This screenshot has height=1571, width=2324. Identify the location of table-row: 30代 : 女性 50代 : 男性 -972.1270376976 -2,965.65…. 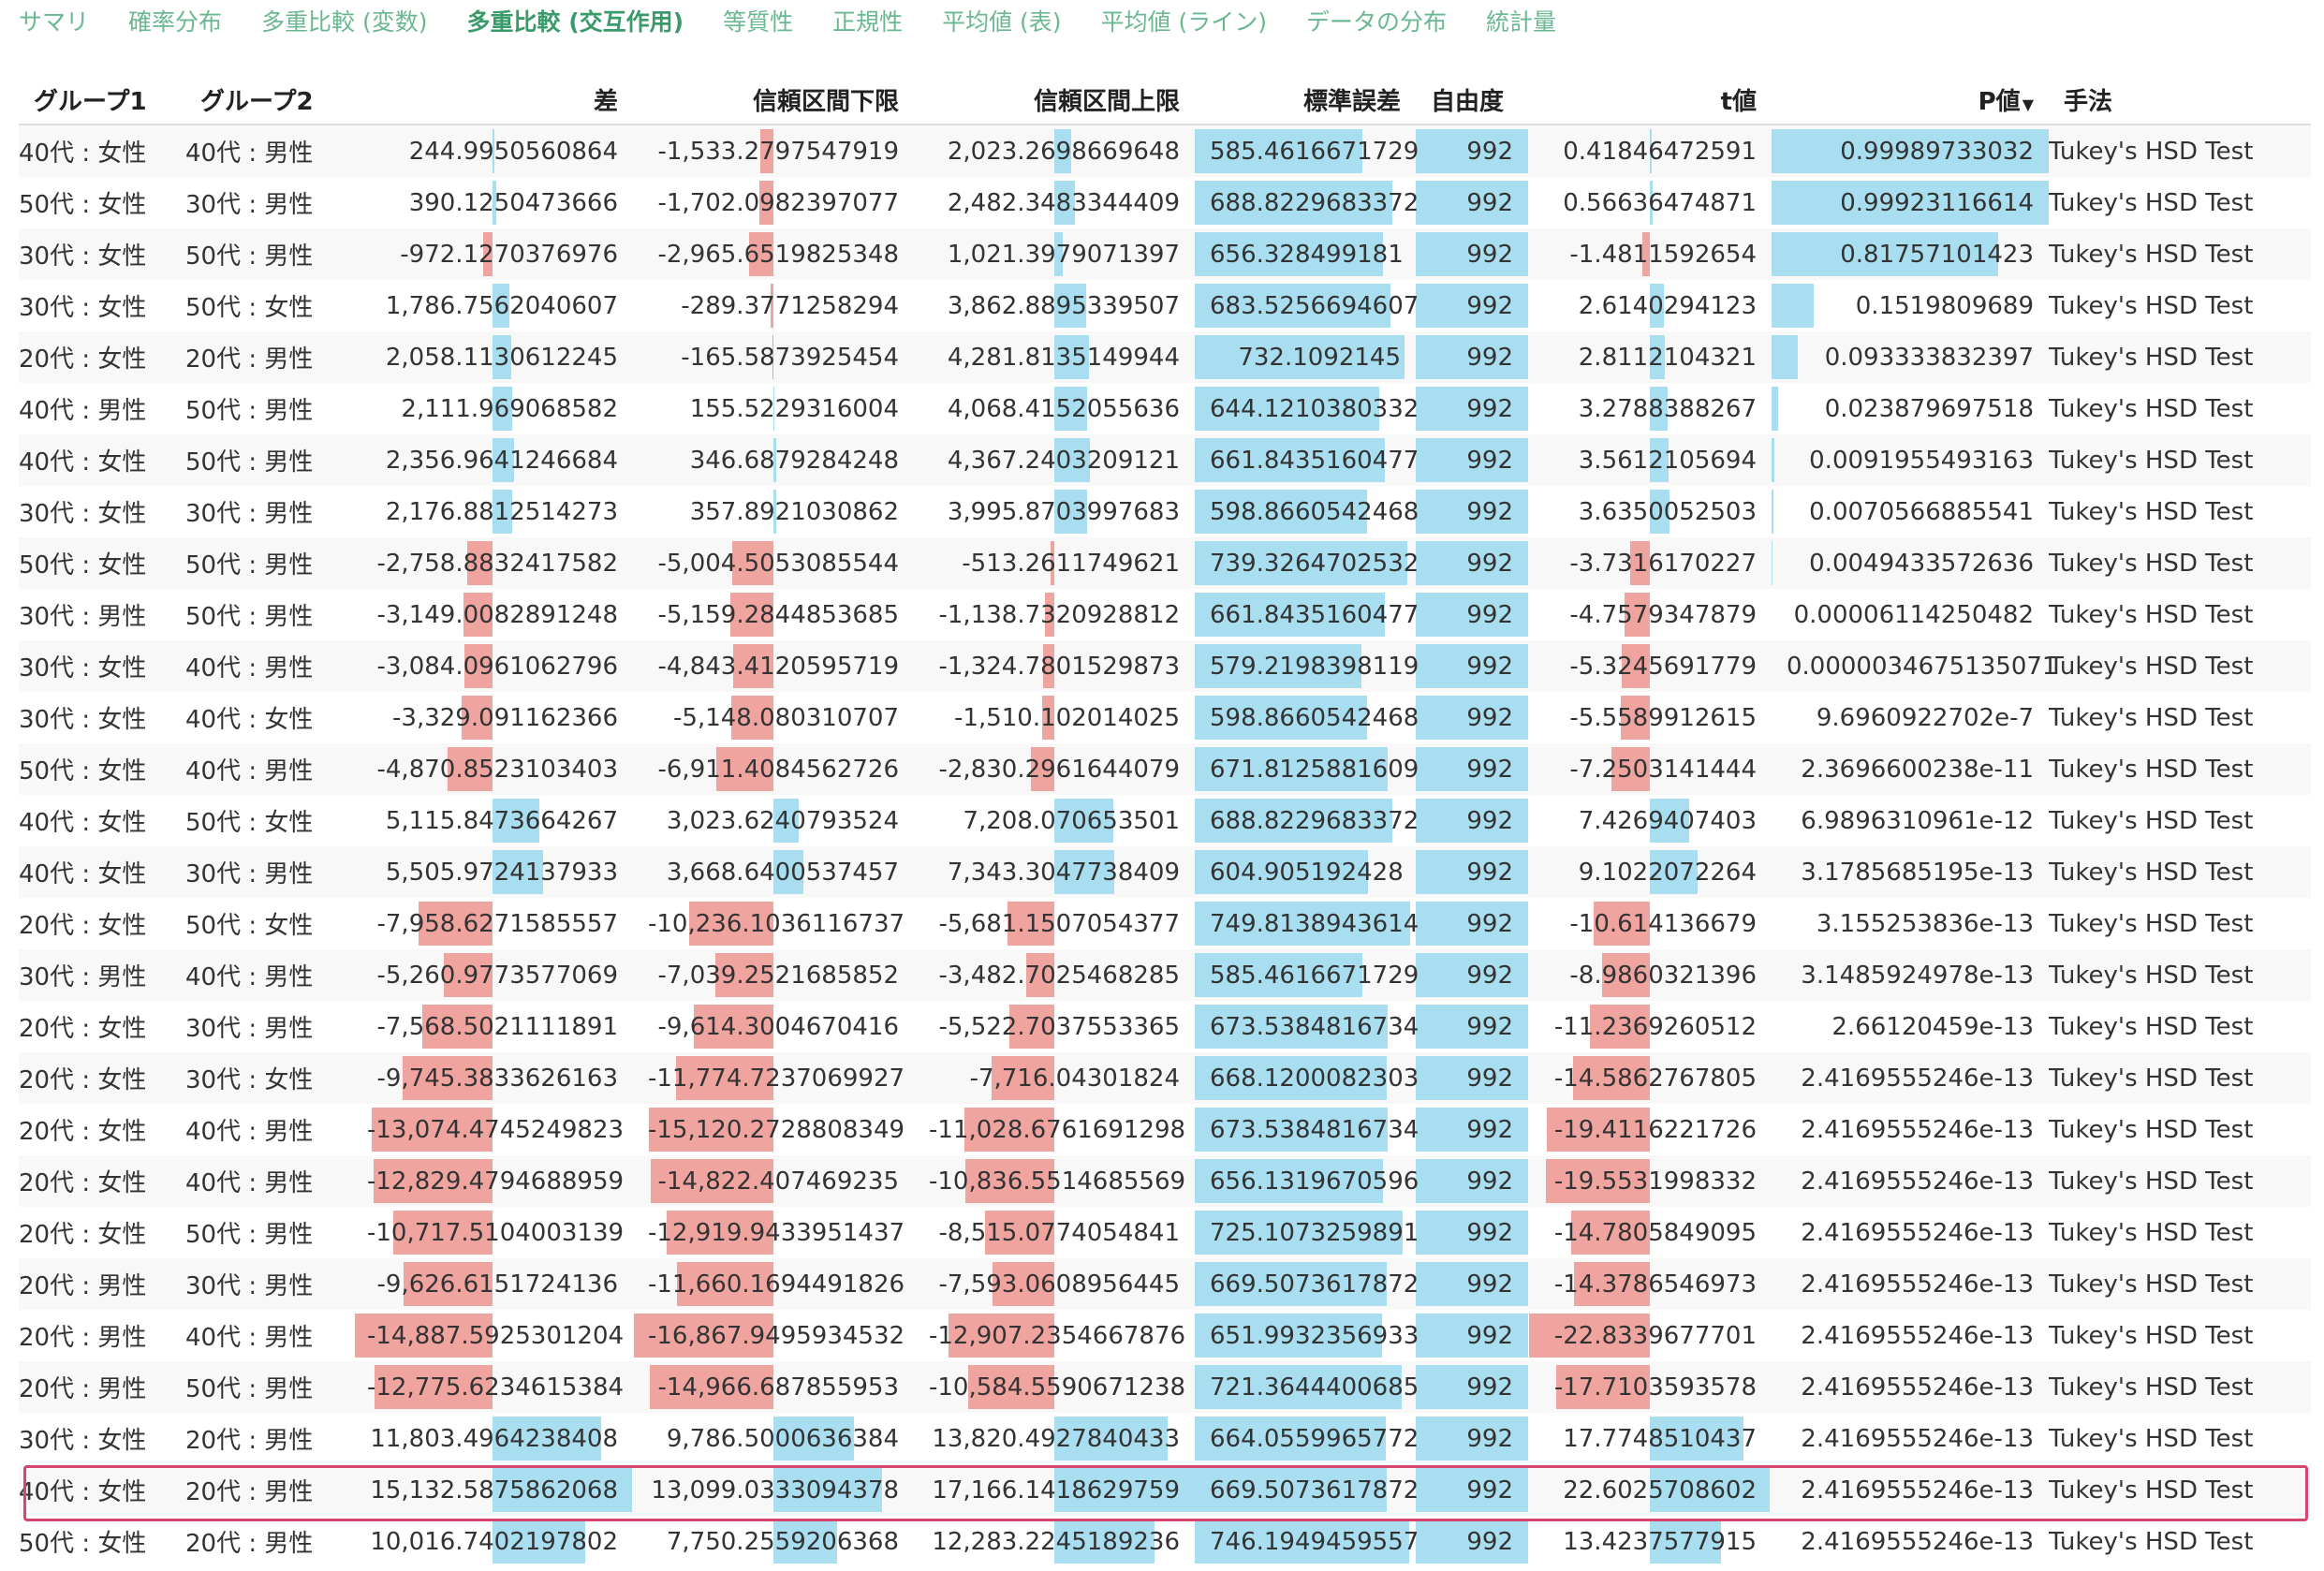
(1165, 254).